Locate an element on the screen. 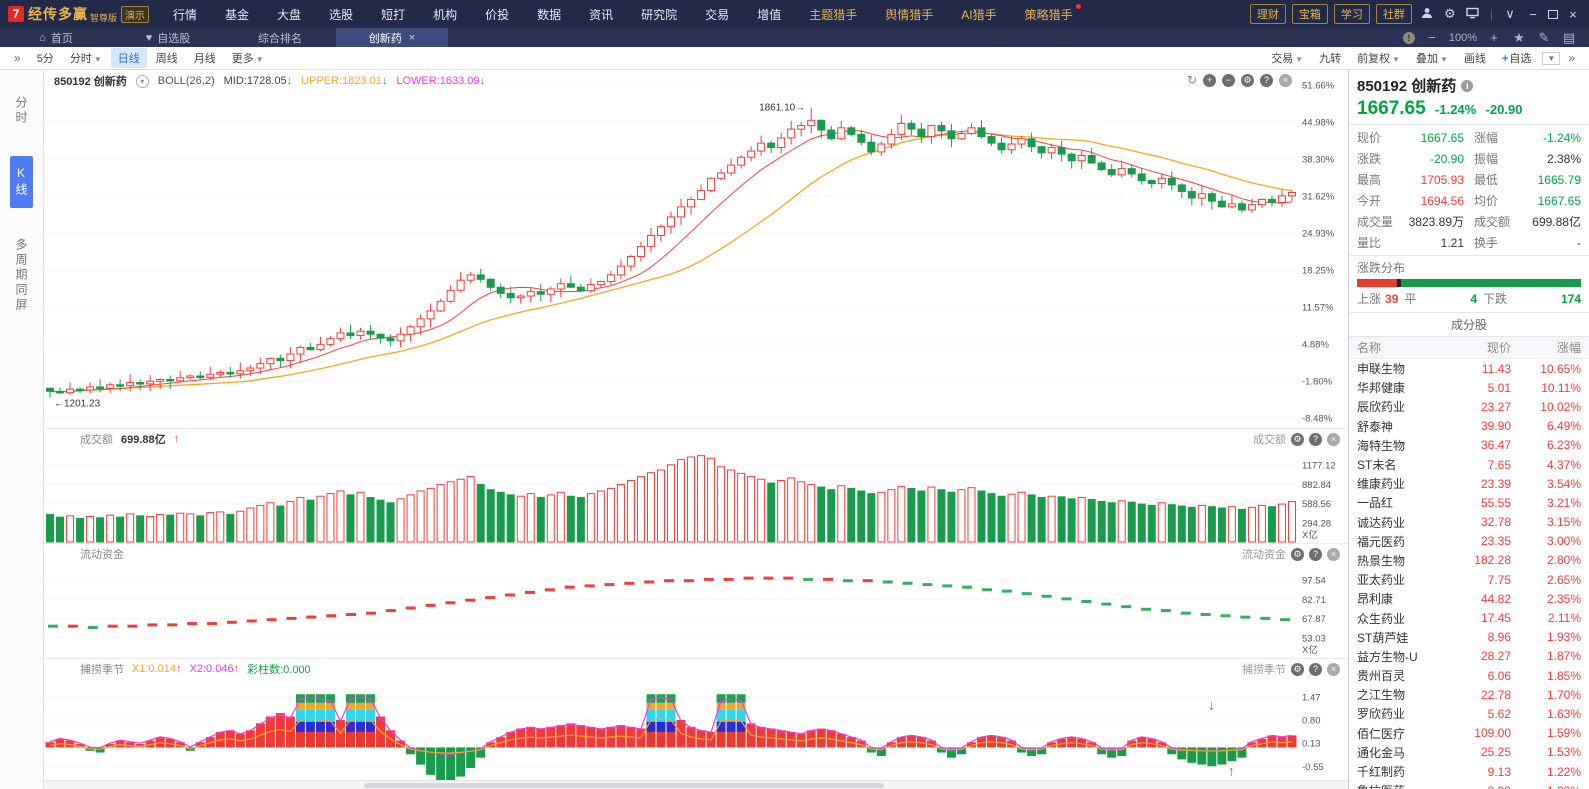 The height and width of the screenshot is (789, 1589). favorite-star-icon: ★ is located at coordinates (1519, 37).